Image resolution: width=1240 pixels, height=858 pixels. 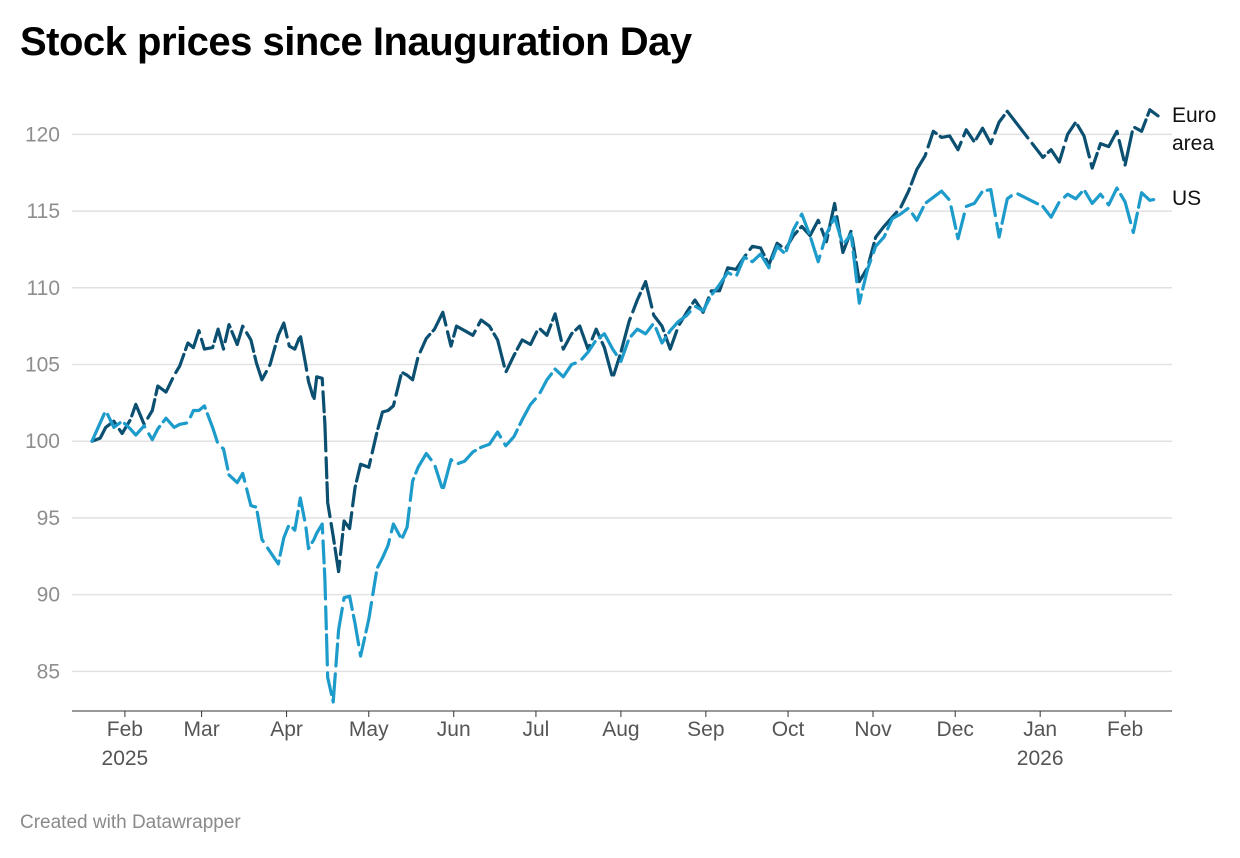 I want to click on x-tick-label: Dec, so click(x=955, y=729).